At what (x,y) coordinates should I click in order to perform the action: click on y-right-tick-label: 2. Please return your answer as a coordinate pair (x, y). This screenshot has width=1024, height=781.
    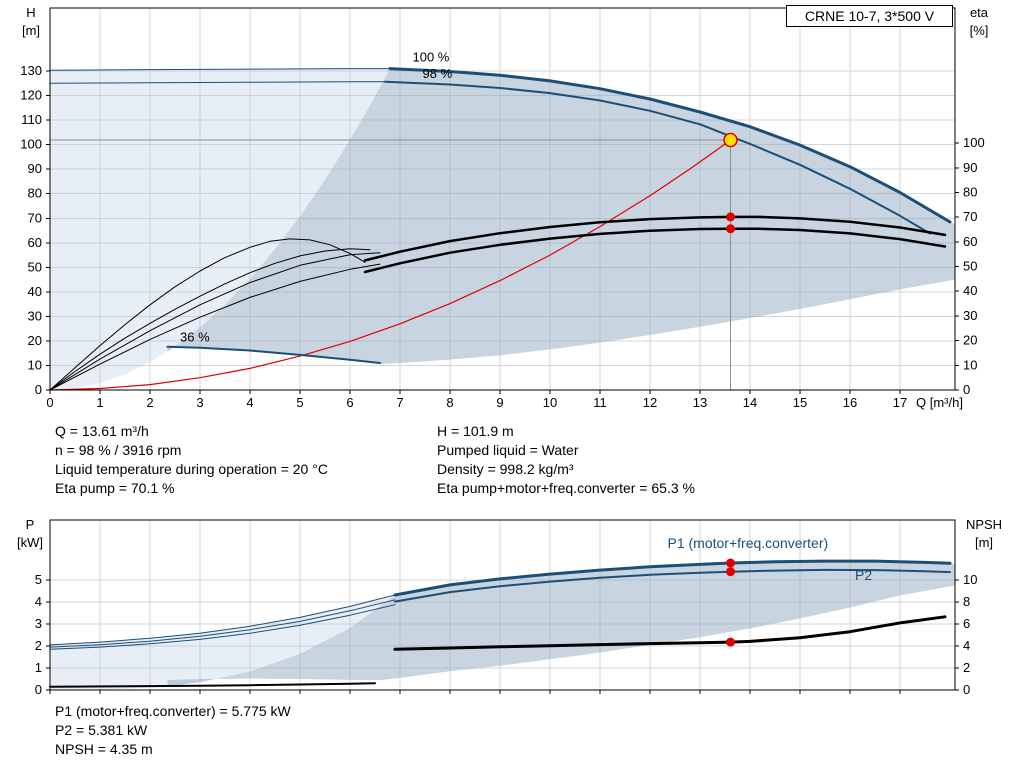
    Looking at the image, I should click on (966, 667).